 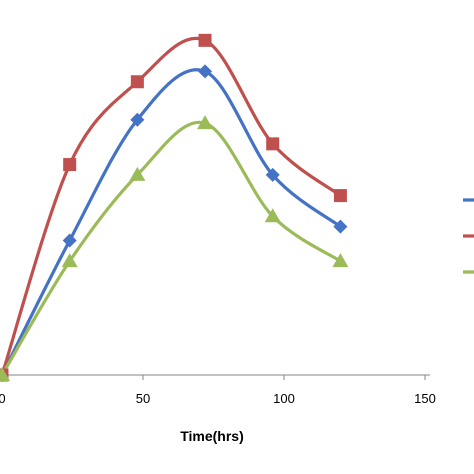 What do you see at coordinates (212, 436) in the screenshot?
I see `x-axis-title: Time(hrs)` at bounding box center [212, 436].